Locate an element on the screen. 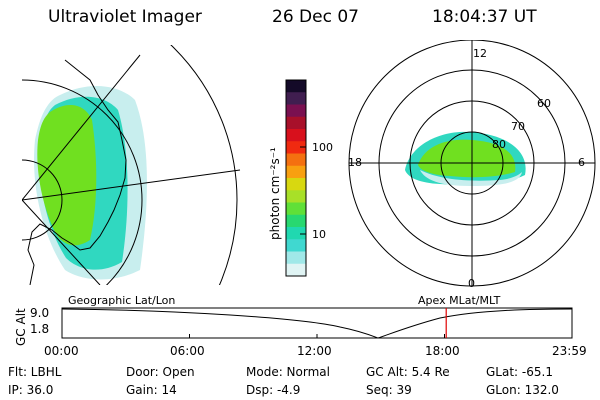 This screenshot has width=600, height=400. x-tick-1200: 12:00 is located at coordinates (314, 351).